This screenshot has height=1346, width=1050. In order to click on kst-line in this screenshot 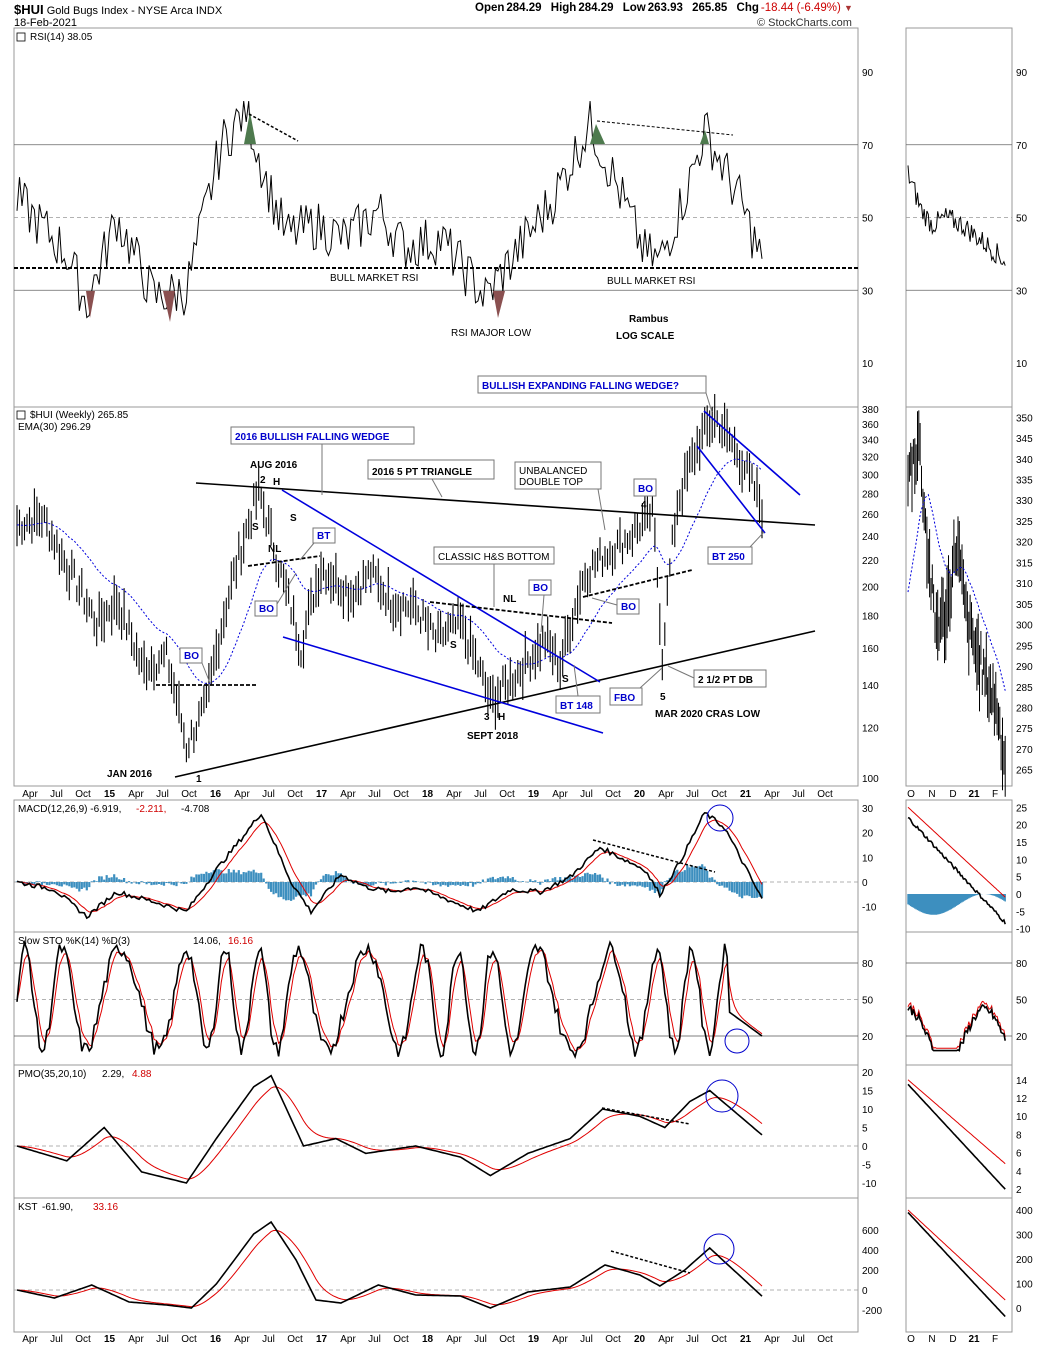, I will do `click(389, 1264)`.